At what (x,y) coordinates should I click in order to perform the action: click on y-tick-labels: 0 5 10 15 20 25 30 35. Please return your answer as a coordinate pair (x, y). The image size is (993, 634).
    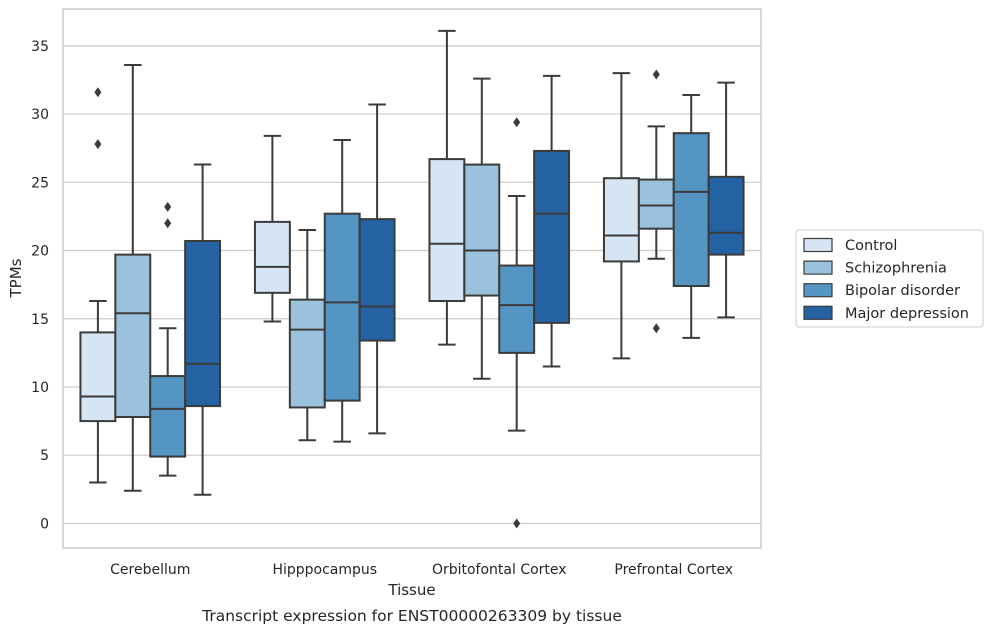
    Looking at the image, I should click on (40, 286).